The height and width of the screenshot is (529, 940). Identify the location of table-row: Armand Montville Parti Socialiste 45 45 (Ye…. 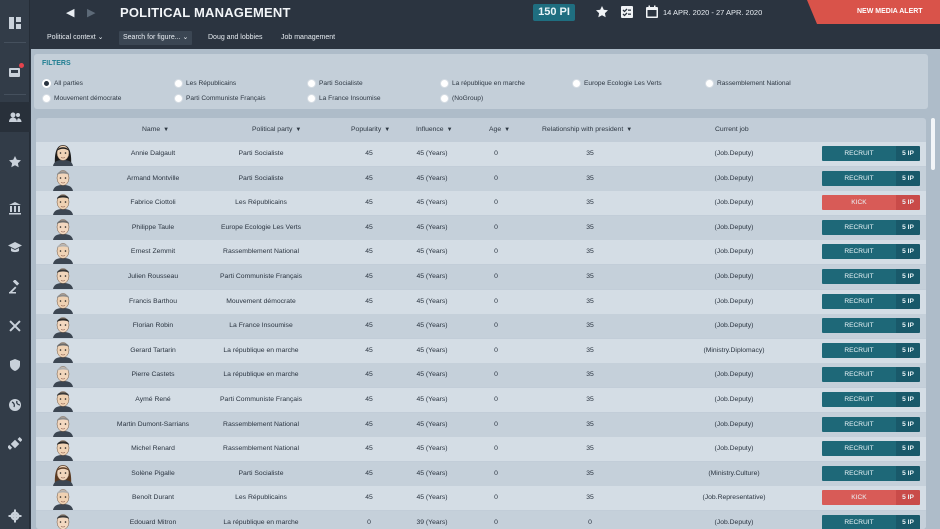
(481, 178).